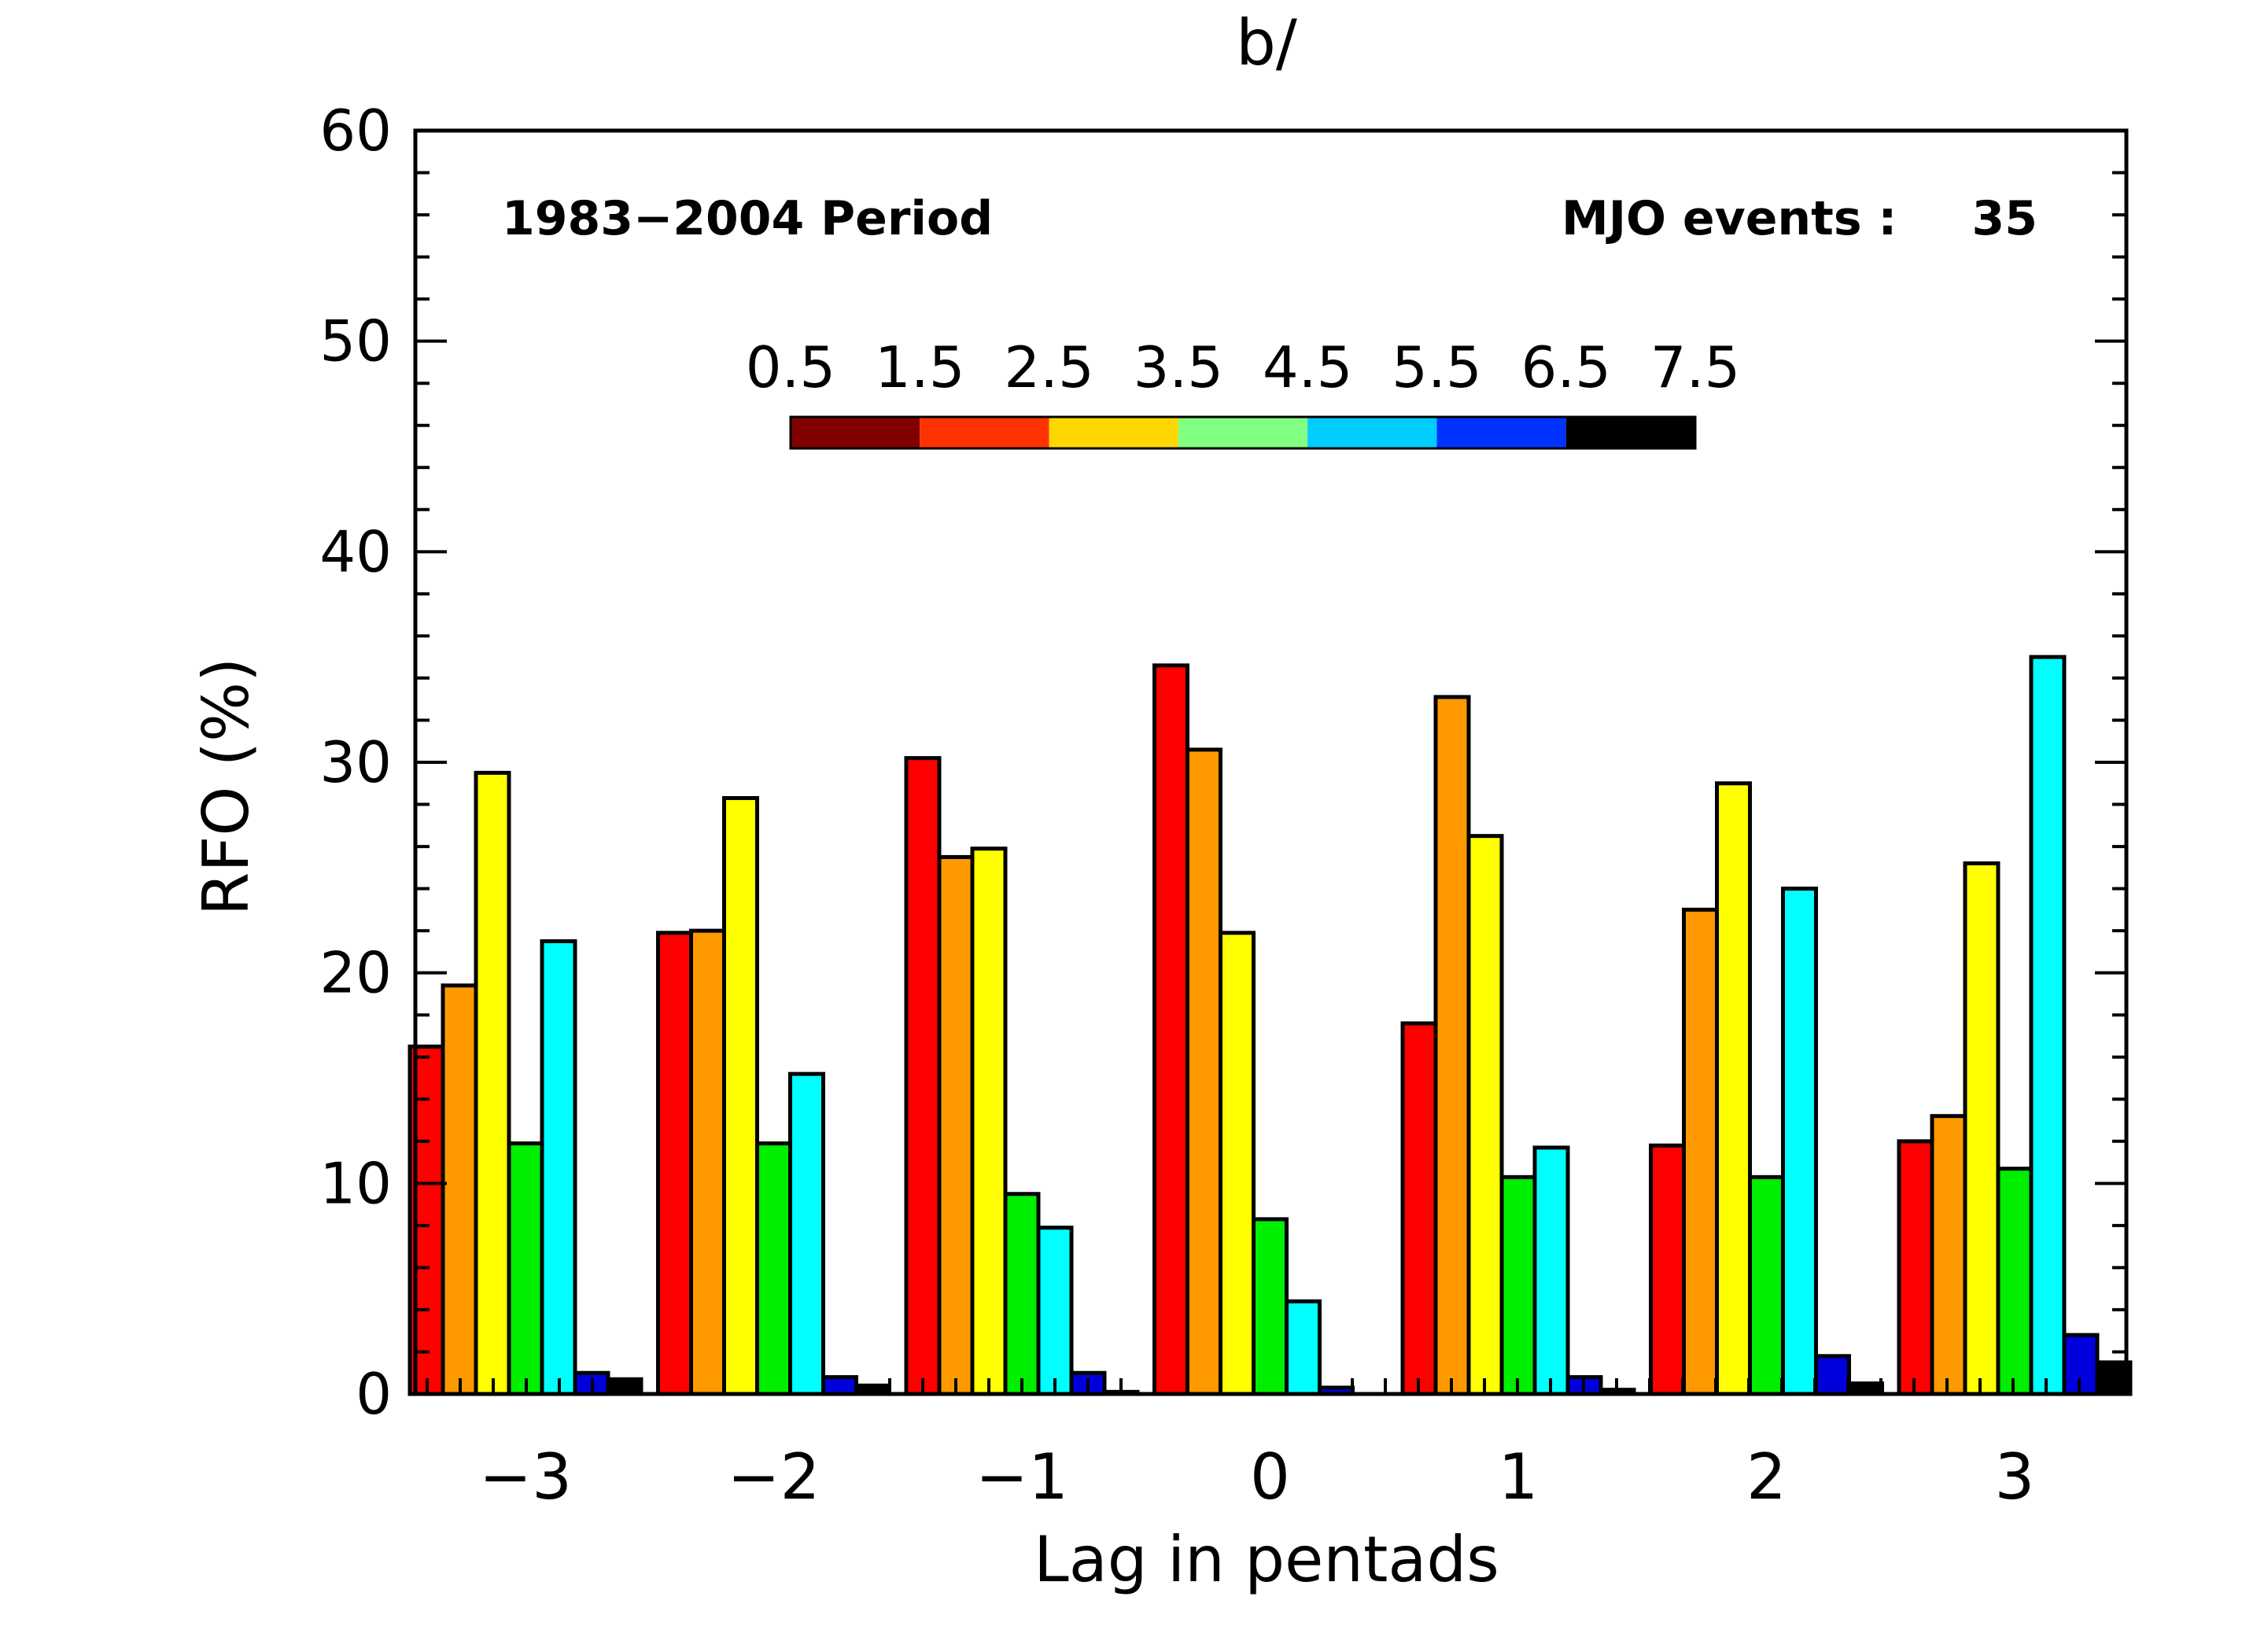 The height and width of the screenshot is (1652, 2242). I want to click on y-tick-label: 60, so click(355, 131).